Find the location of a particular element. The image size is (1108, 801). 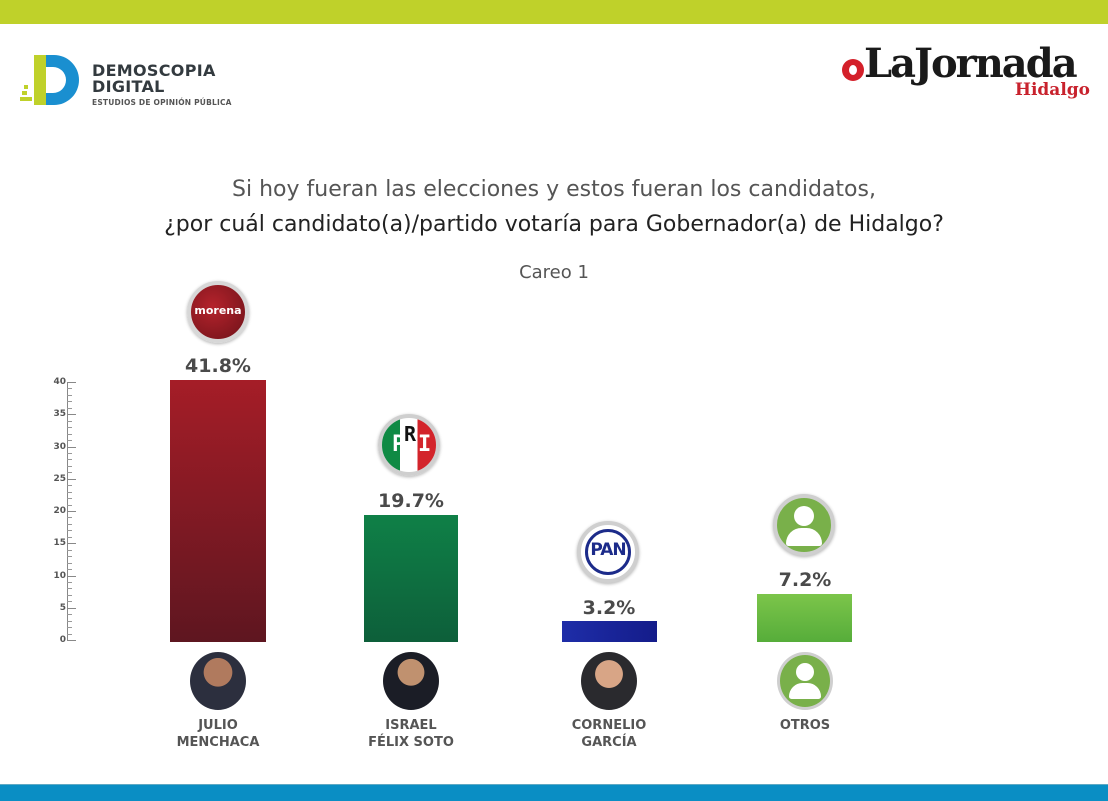

candidate-name-israel-felix-soto: ISRAEL FÉLIX SOTO is located at coordinates (411, 734).